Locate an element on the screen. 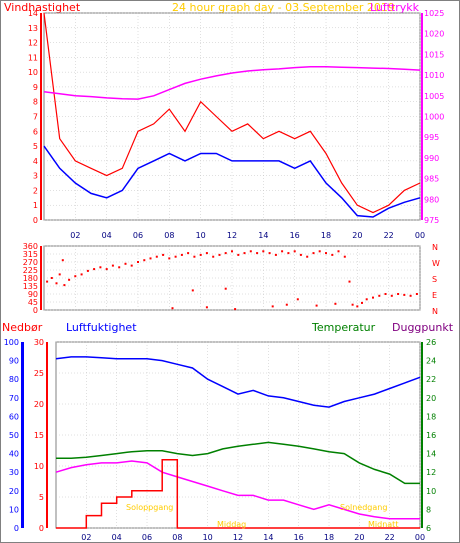 The width and height of the screenshot is (460, 543). direction-degree-tick: 180 is located at coordinates (30, 278).